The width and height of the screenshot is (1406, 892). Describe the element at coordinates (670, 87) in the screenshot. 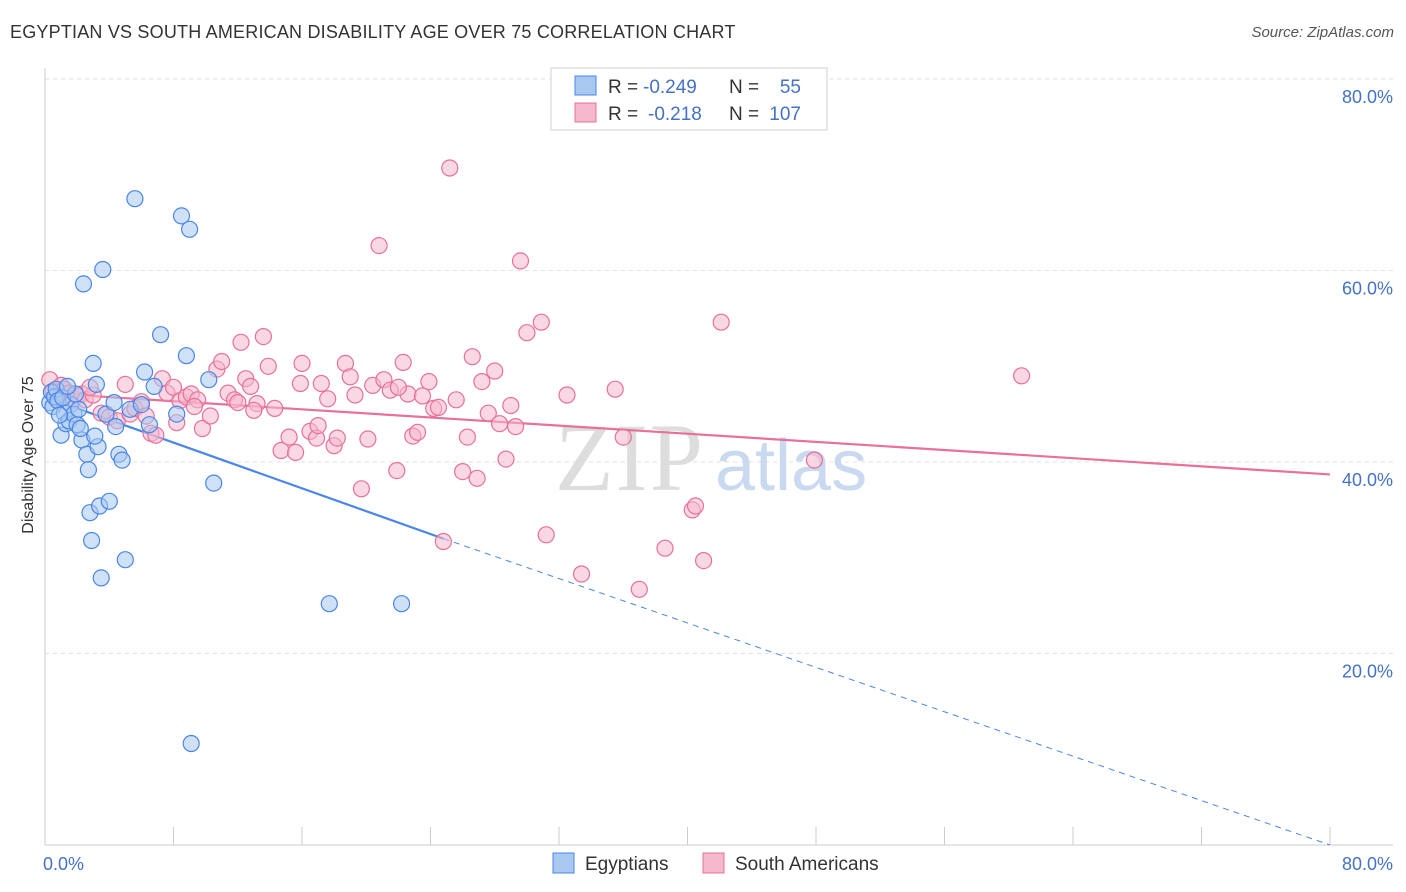

I see `legend-r-value-1: -0.249` at that location.